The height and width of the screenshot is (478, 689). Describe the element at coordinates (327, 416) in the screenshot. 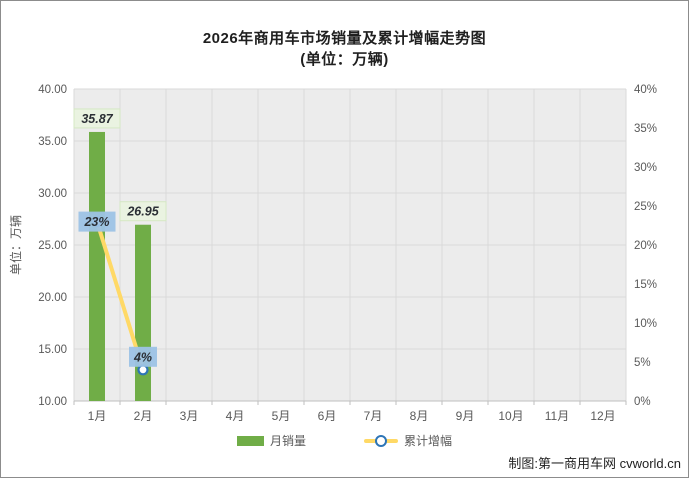

I see `x-axis-category-label: 6月` at that location.